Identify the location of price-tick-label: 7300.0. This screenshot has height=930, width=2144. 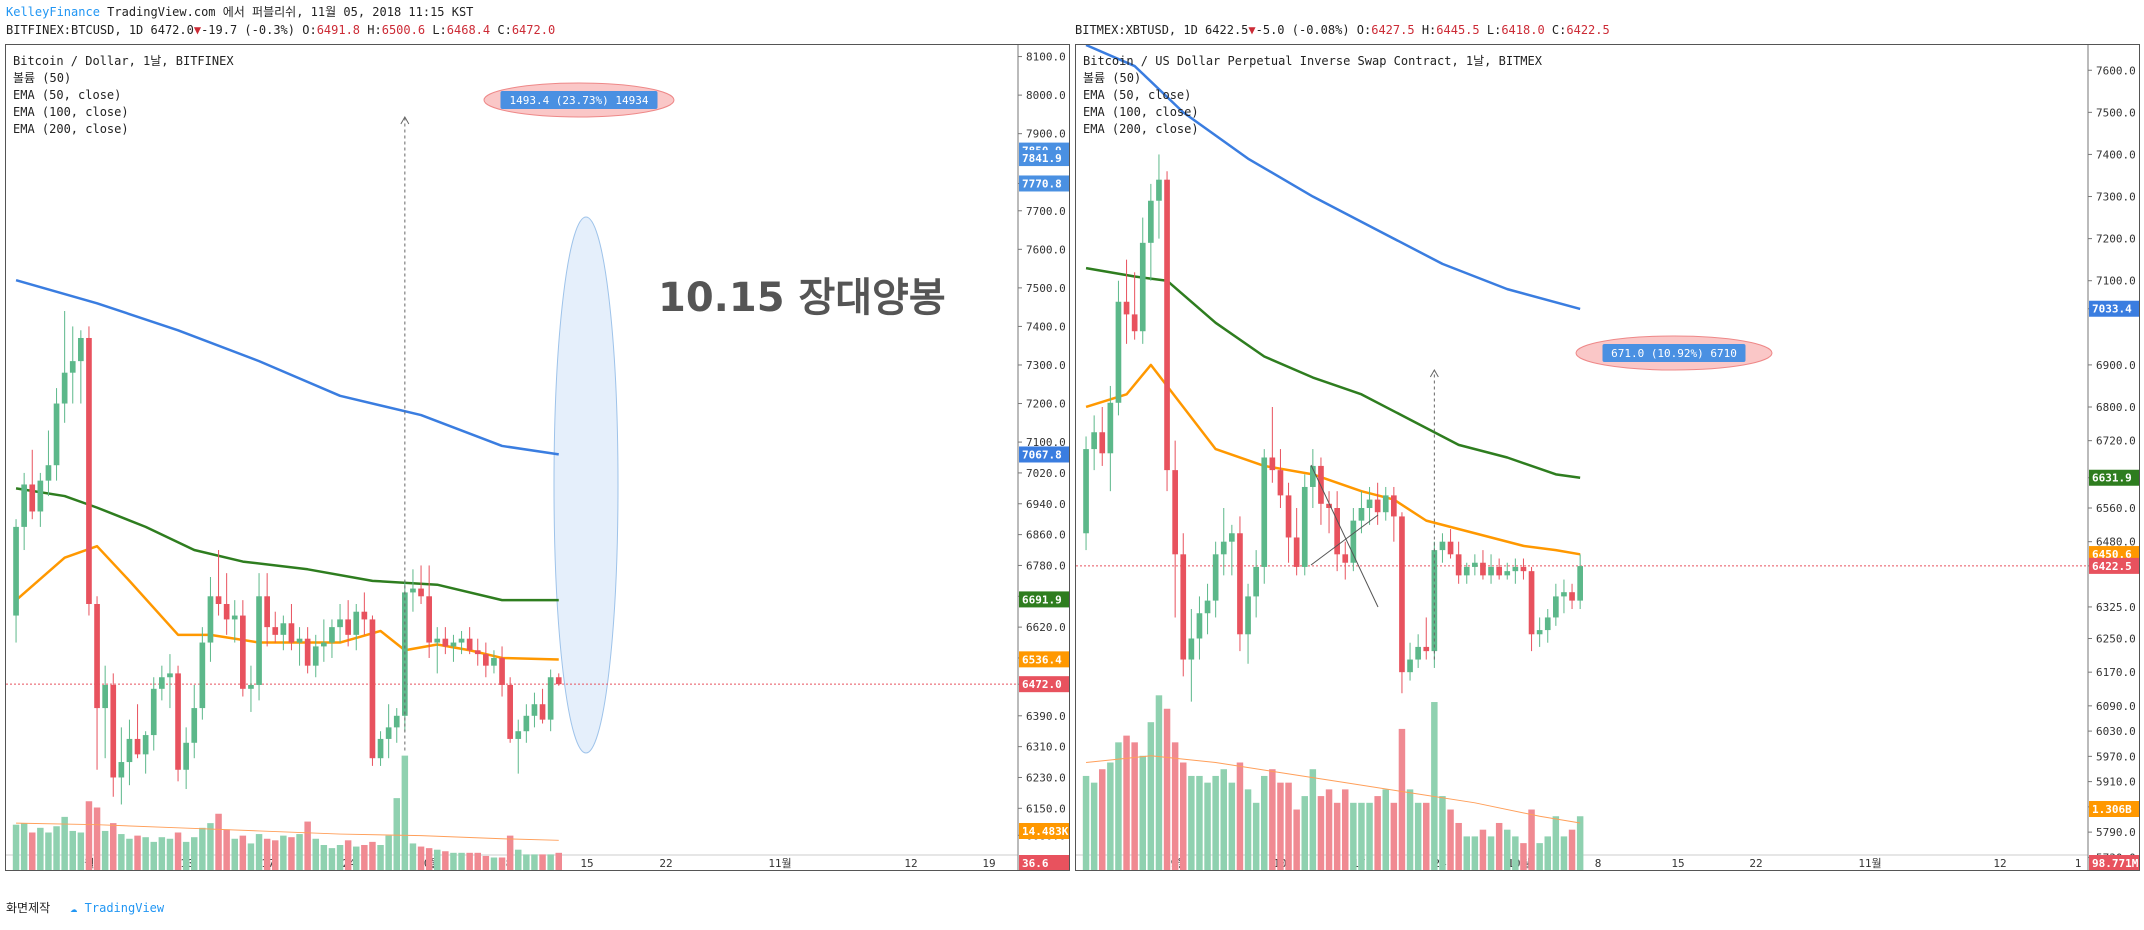
(1046, 365).